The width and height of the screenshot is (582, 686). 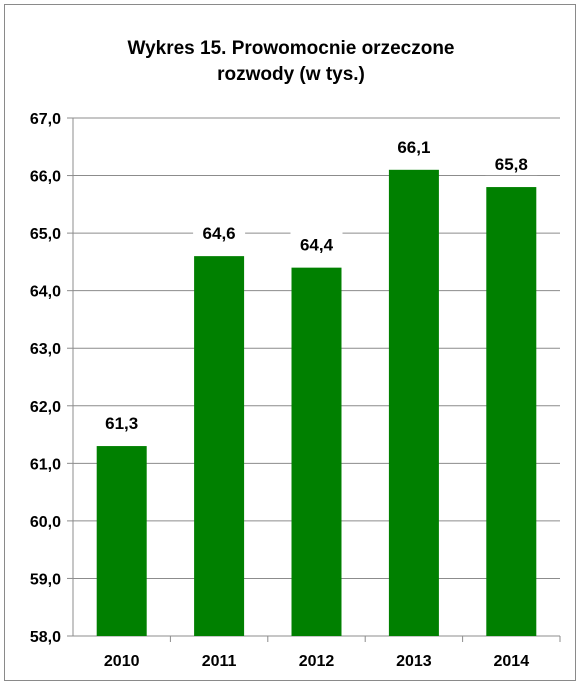 What do you see at coordinates (317, 661) in the screenshot?
I see `x-tick-label: 2012` at bounding box center [317, 661].